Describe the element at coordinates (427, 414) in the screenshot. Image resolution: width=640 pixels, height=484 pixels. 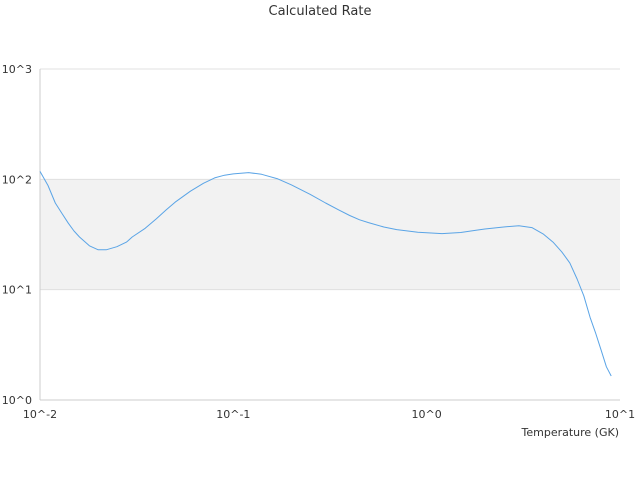
I see `x-tick-label: 10^0` at that location.